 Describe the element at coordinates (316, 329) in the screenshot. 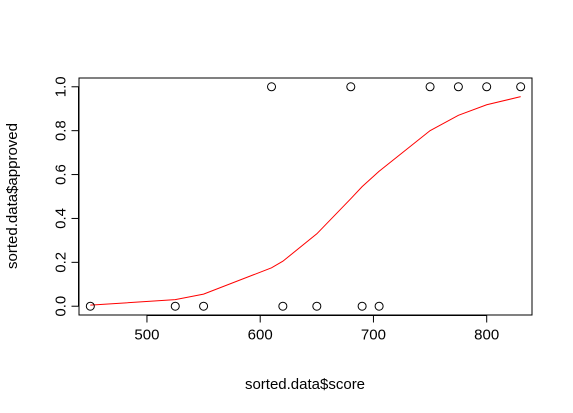

I see `x-axis: 500 600 700 800` at that location.